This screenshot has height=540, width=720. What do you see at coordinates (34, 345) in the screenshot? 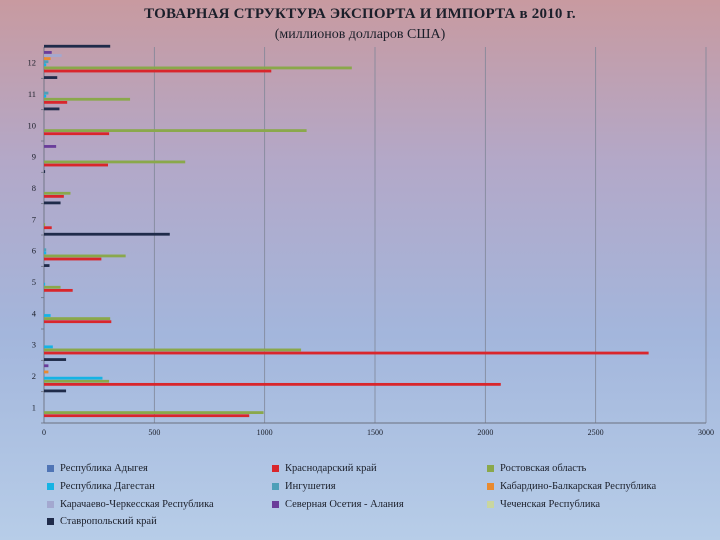
I see `category-label: 3` at bounding box center [34, 345].